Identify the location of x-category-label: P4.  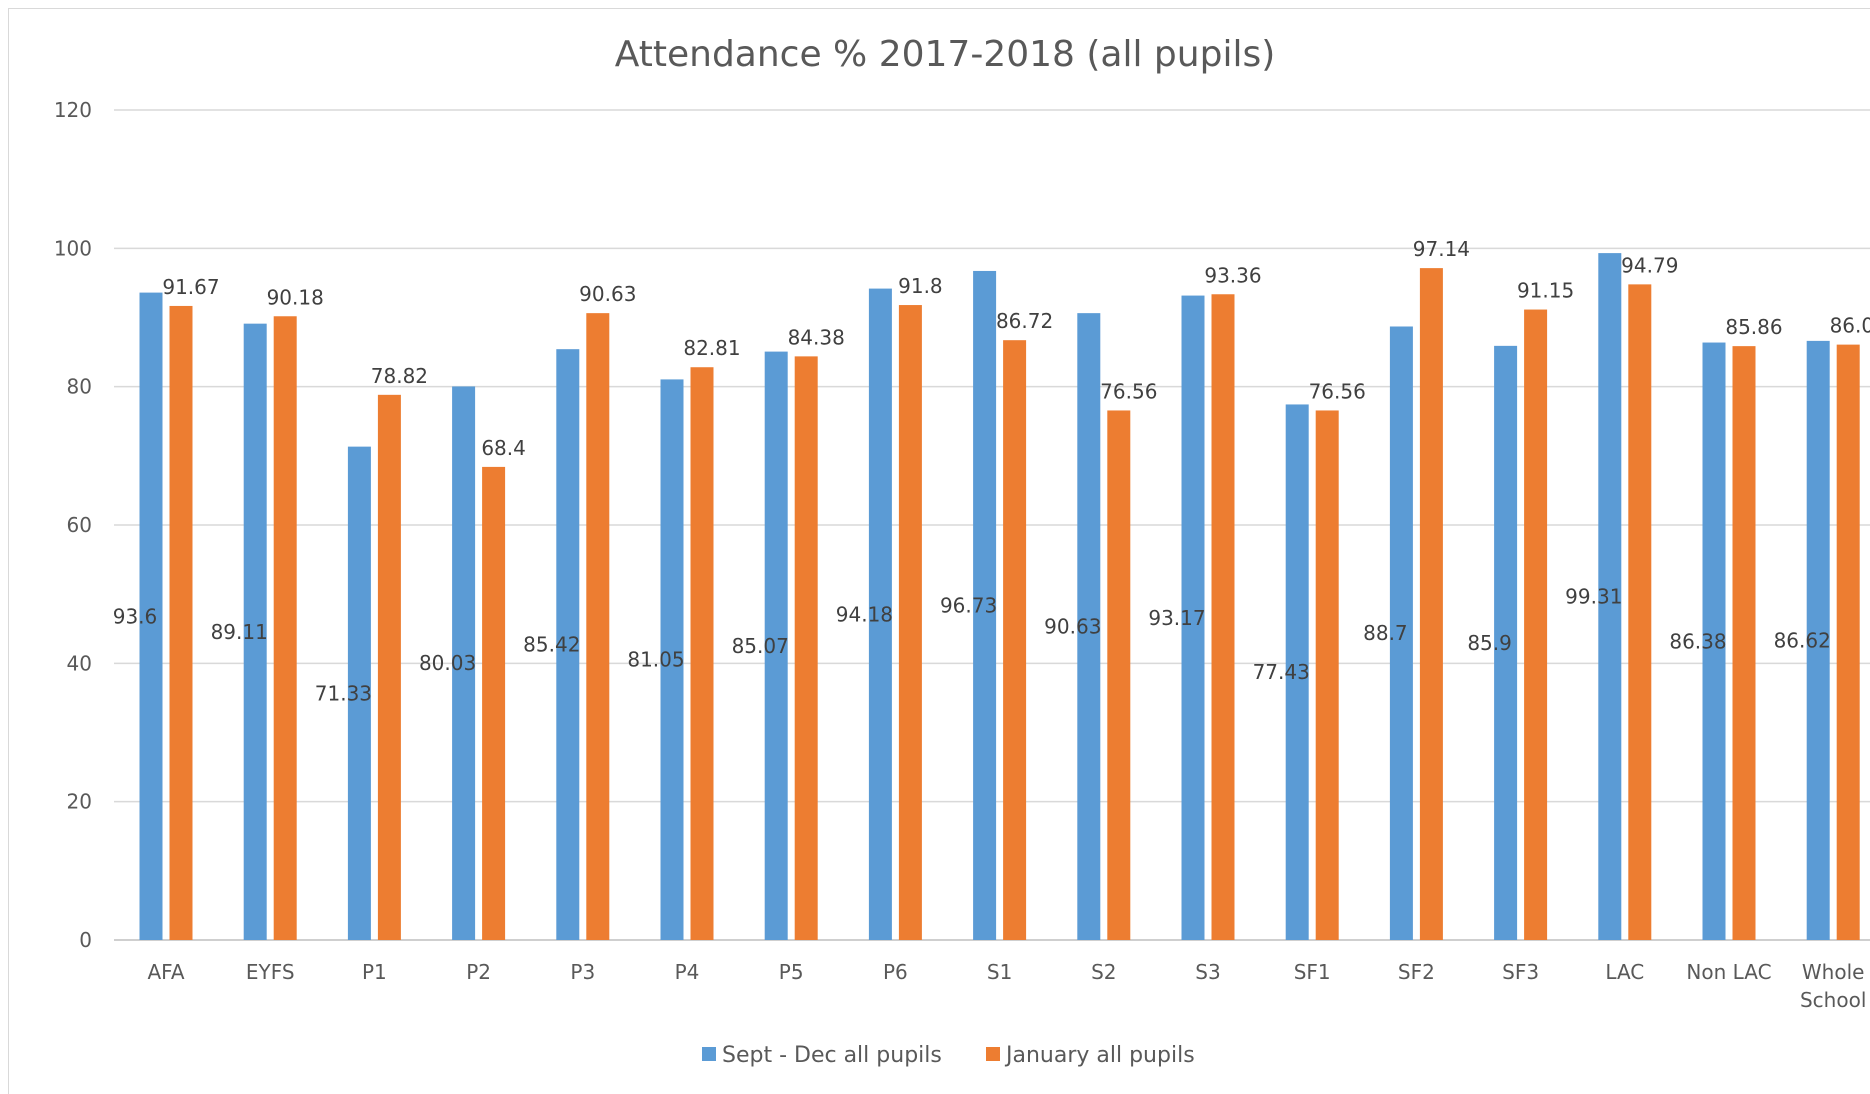
(687, 972).